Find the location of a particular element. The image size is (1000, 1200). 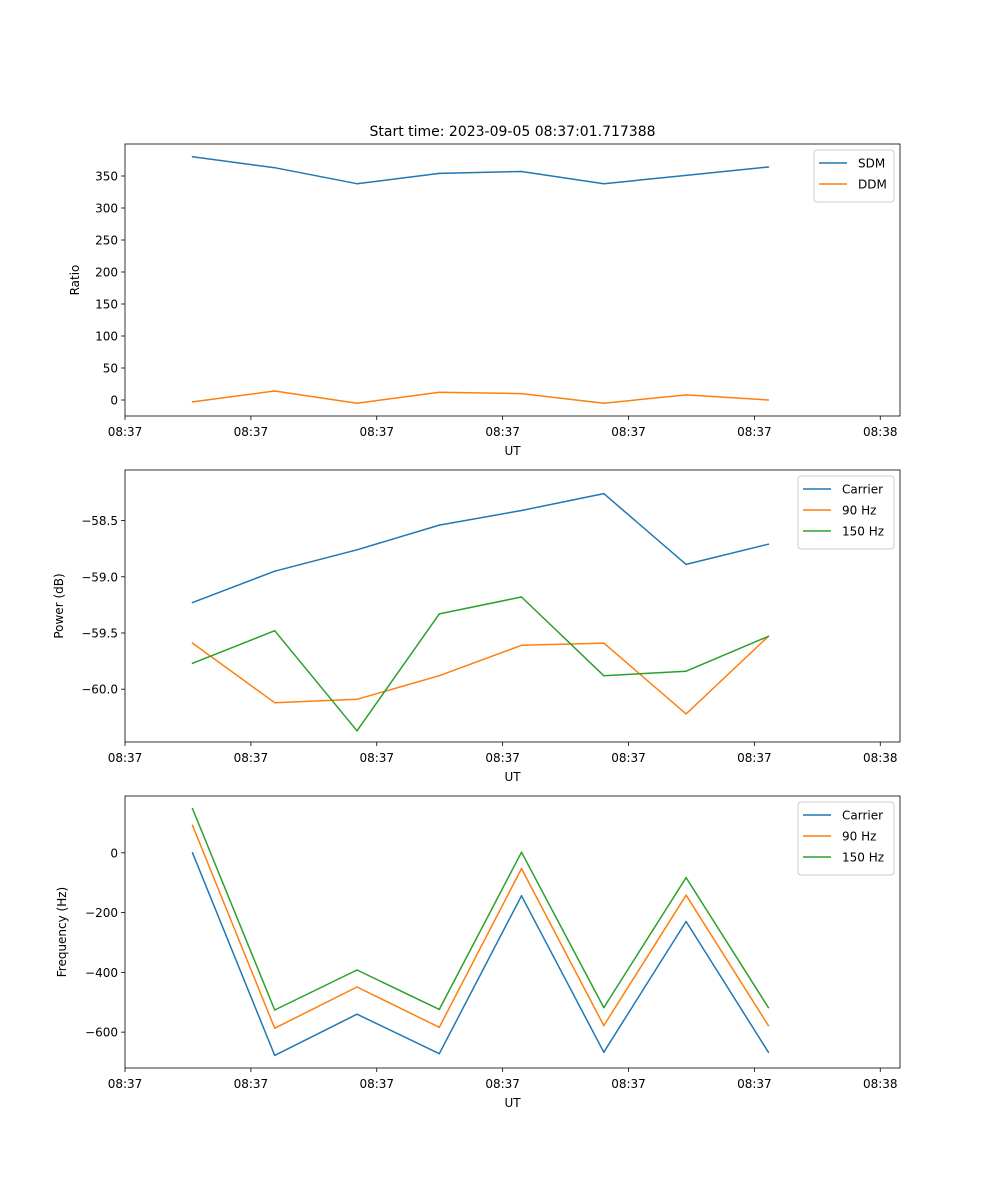

figure-title: Start time: 2023-09-05 08:37:01.717388 is located at coordinates (512, 132).